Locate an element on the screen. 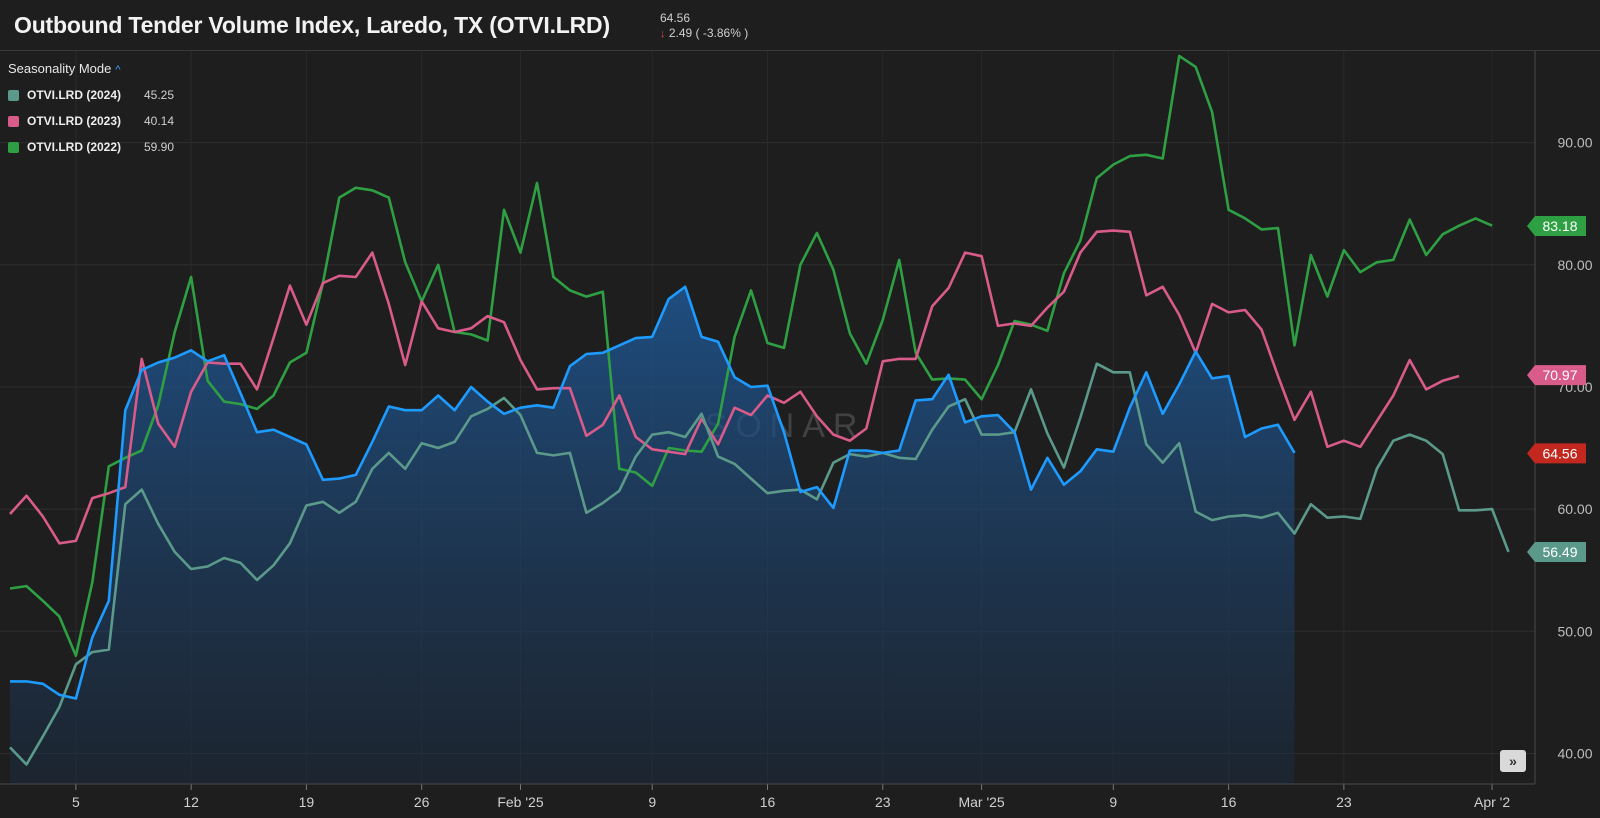  legend-item-name: OTVI.LRD (2023) is located at coordinates (74, 121).